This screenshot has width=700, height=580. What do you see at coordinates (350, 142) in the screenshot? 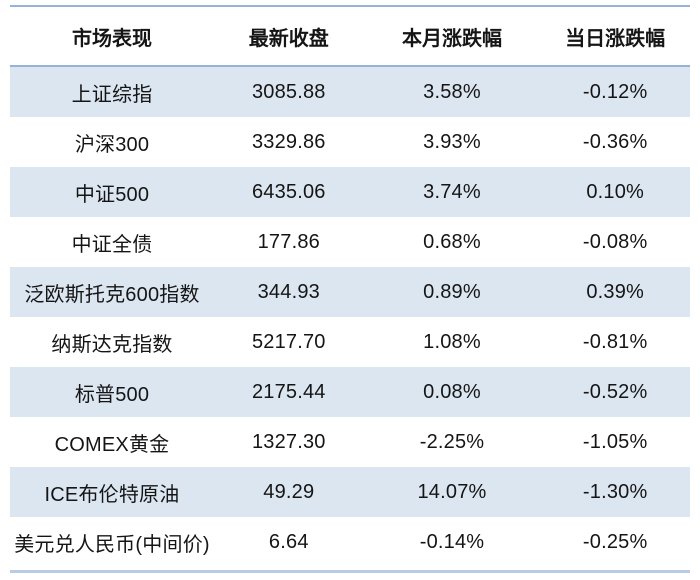
I see `table-row: 沪深300 3329.86 3.93% -0.36%` at bounding box center [350, 142].